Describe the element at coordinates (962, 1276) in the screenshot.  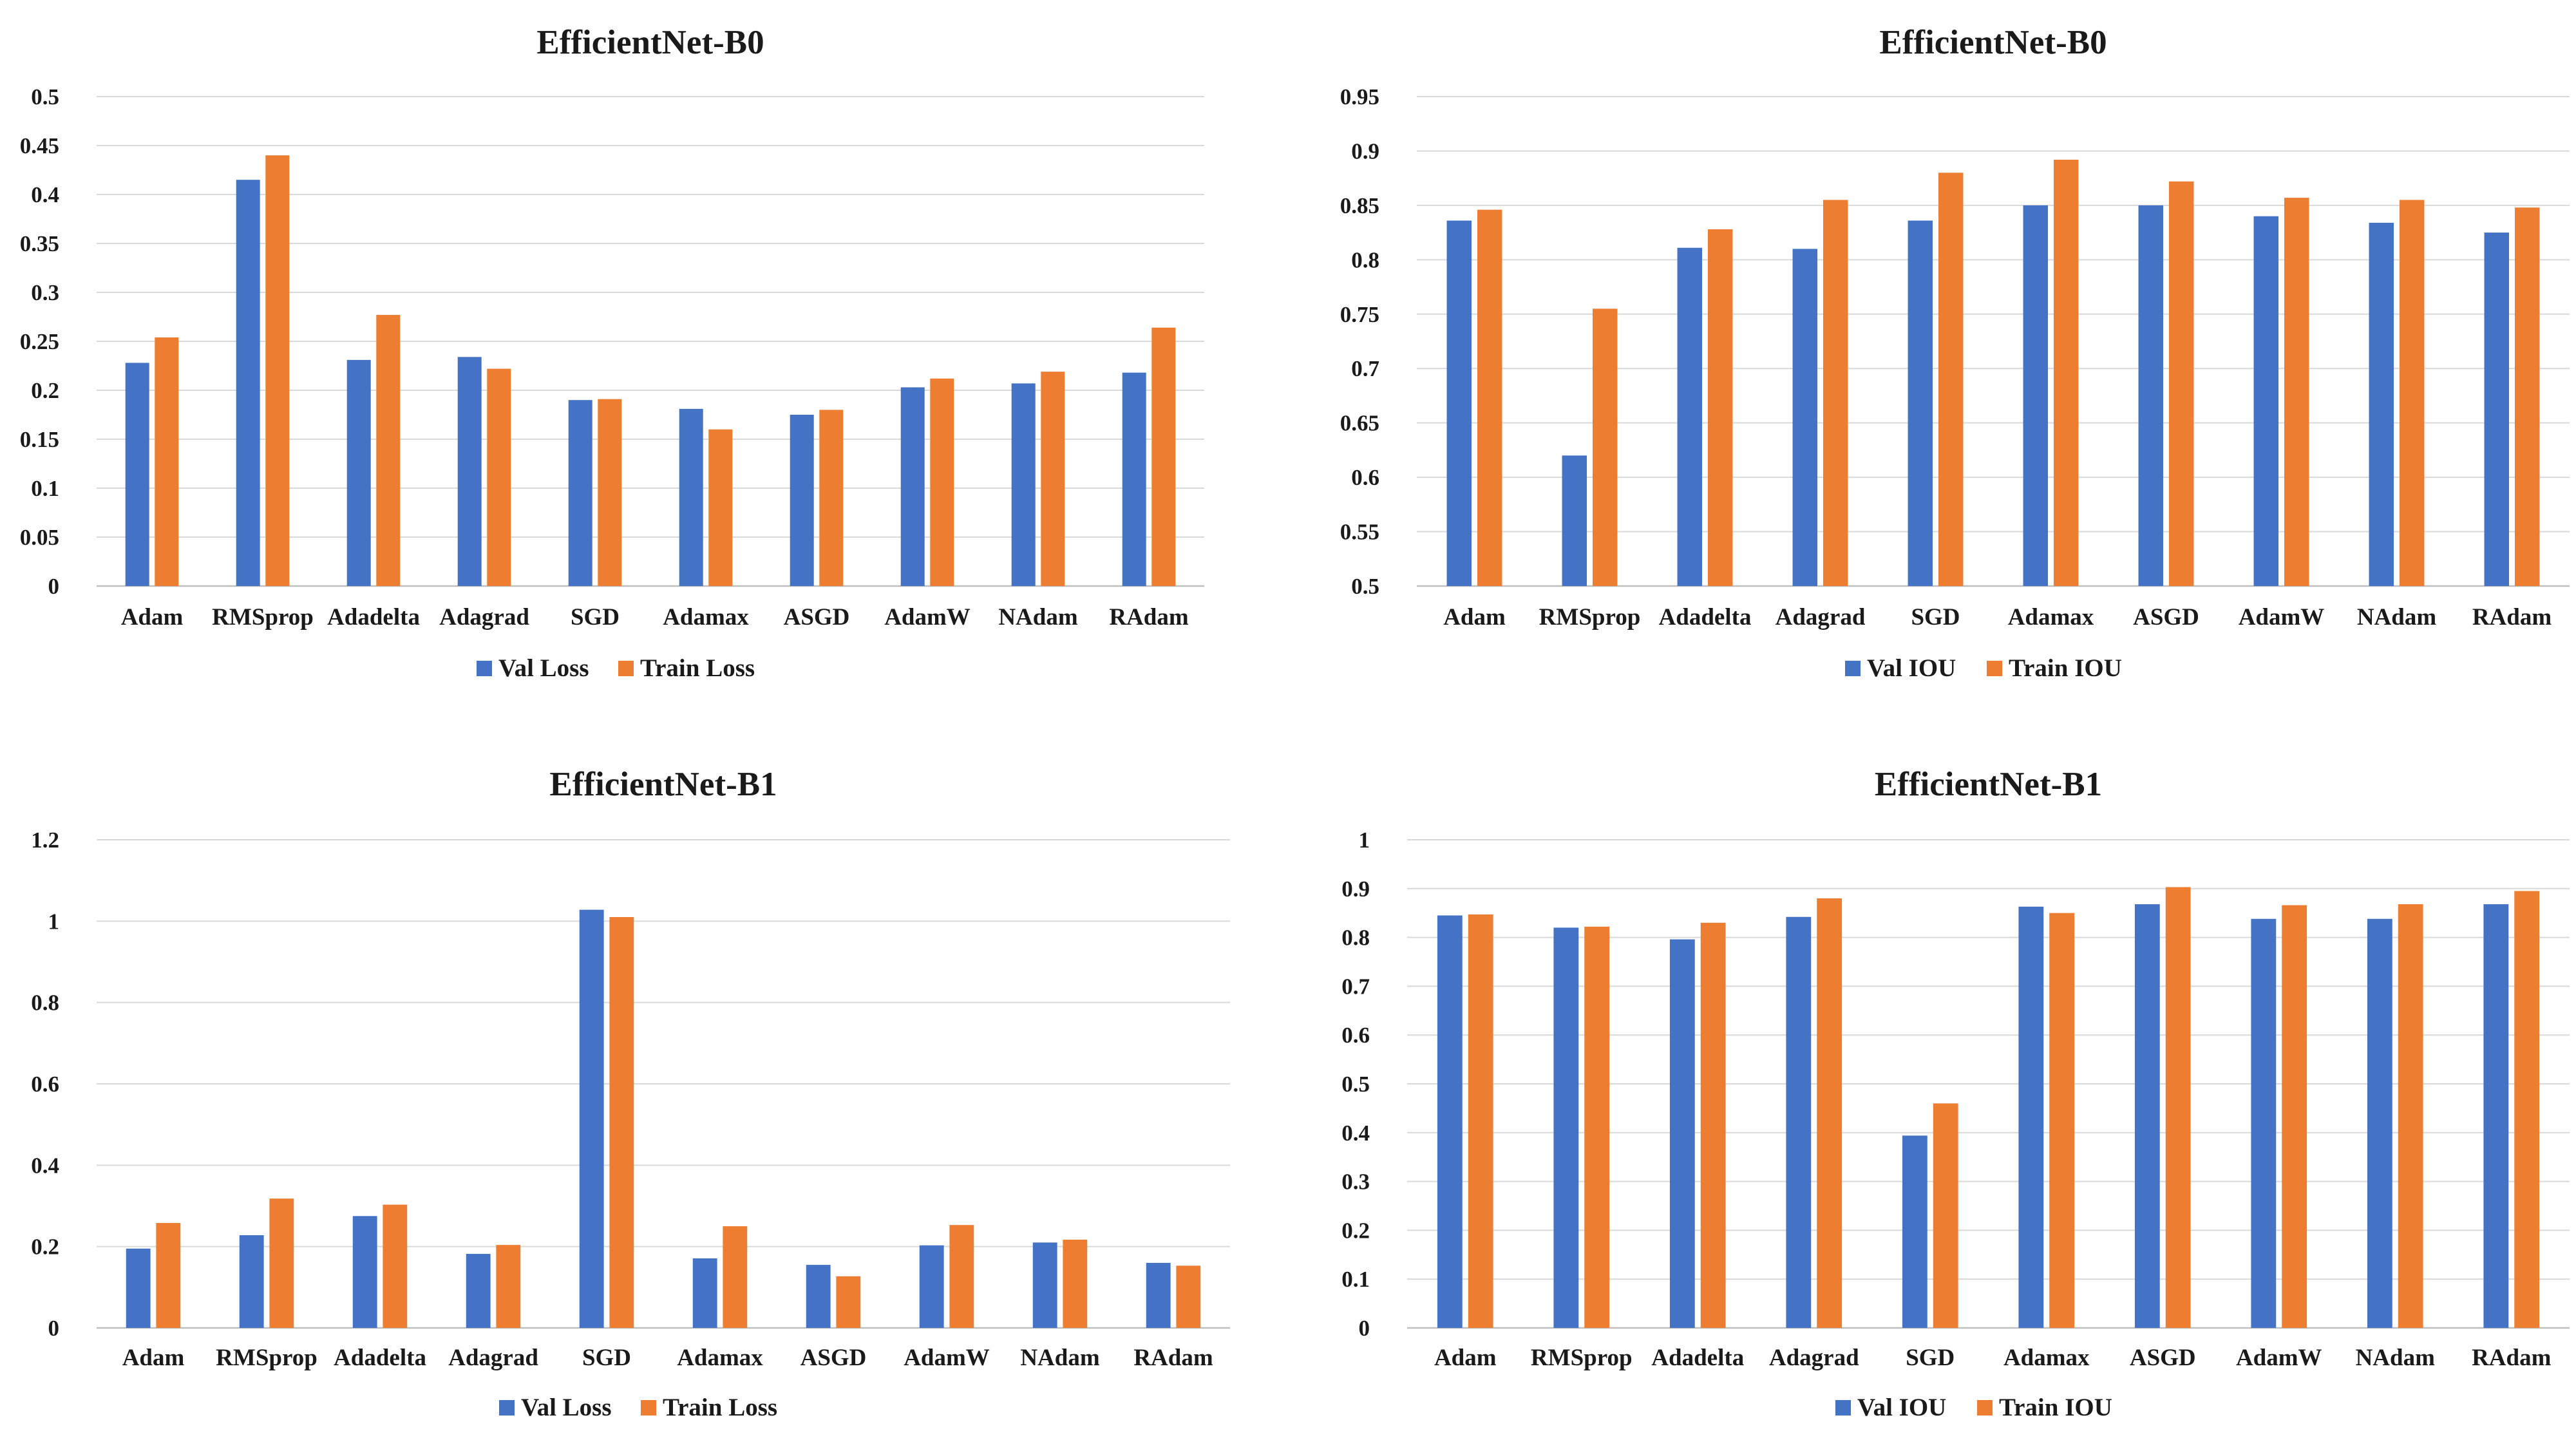
I see `chart-2-bar-train-loss-adamw` at that location.